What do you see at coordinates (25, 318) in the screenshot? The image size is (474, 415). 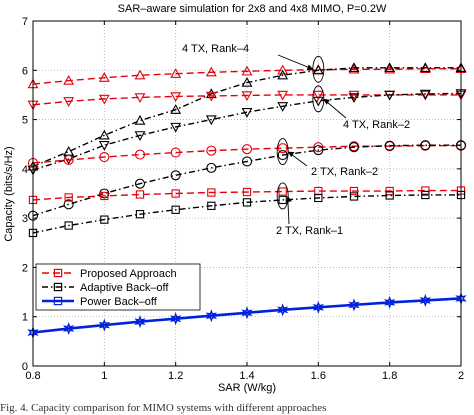 I see `y-tick-label: 1` at bounding box center [25, 318].